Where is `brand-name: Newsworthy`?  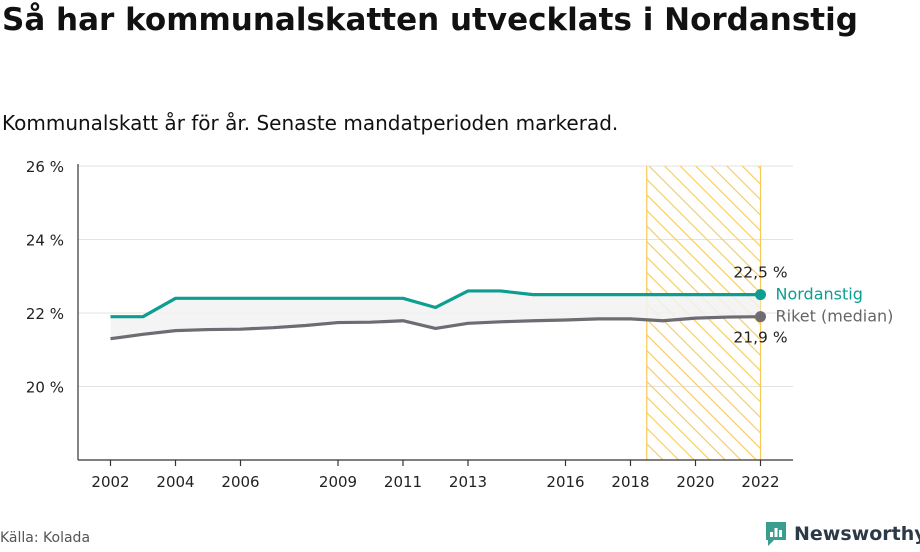
brand-name: Newsworthy is located at coordinates (857, 534).